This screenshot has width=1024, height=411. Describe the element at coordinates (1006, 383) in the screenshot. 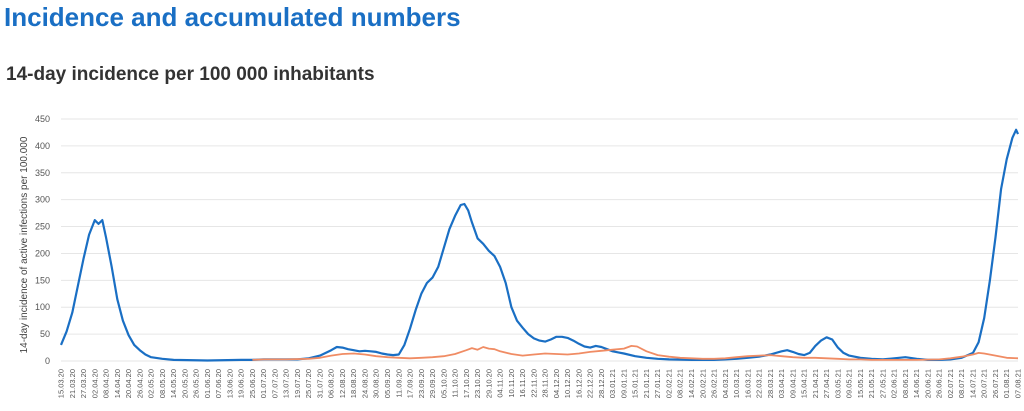

I see `x-tick-label: 01.08.21` at that location.